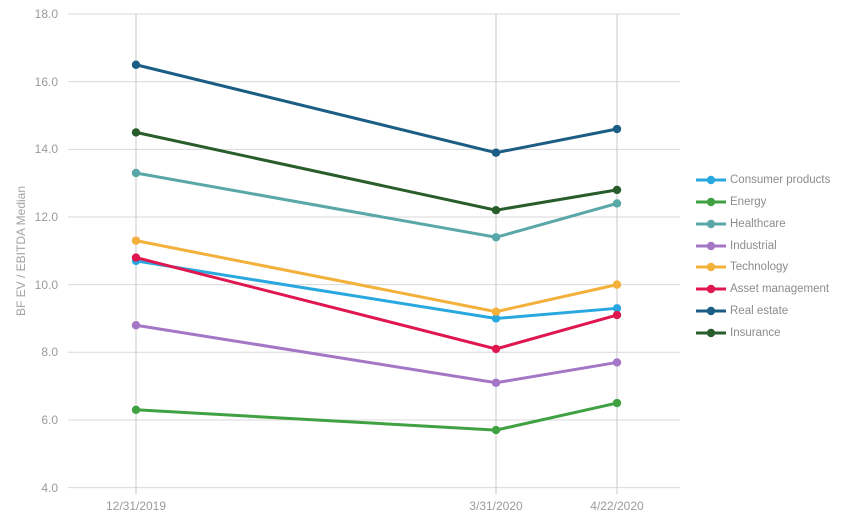  I want to click on series-line-energy, so click(376, 416).